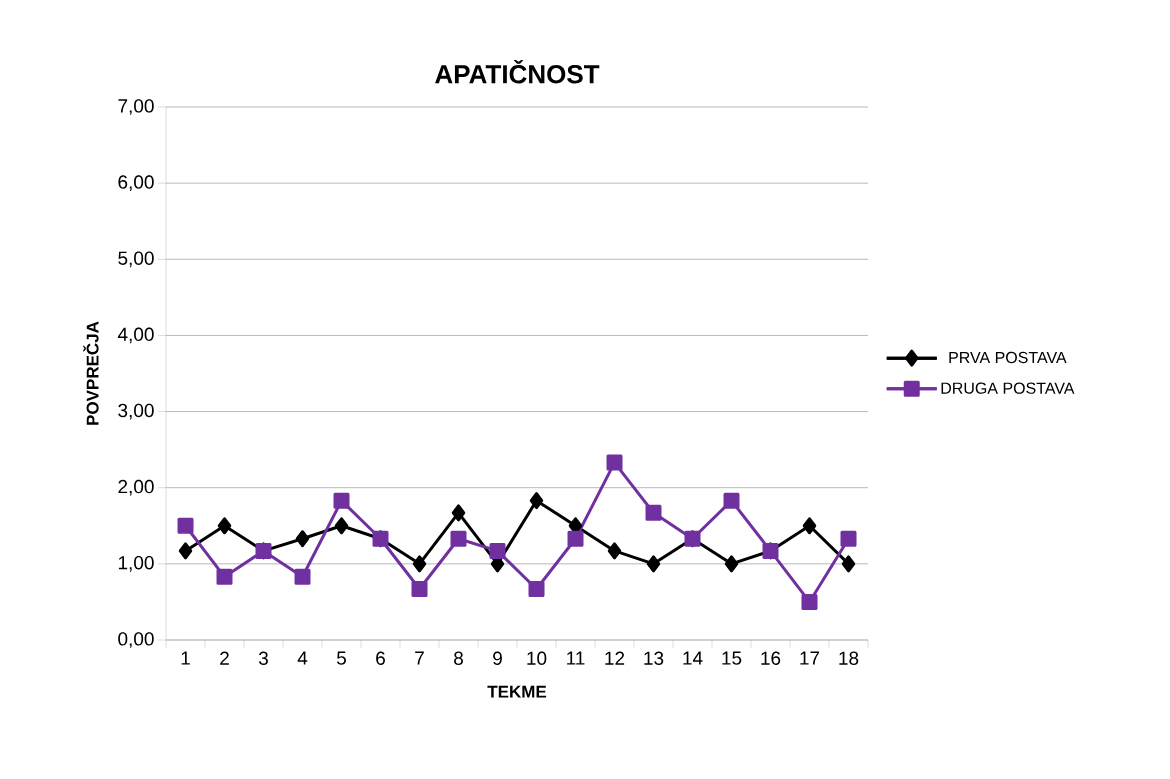 The image size is (1170, 779). What do you see at coordinates (810, 658) in the screenshot?
I see `x-tick-label: 17` at bounding box center [810, 658].